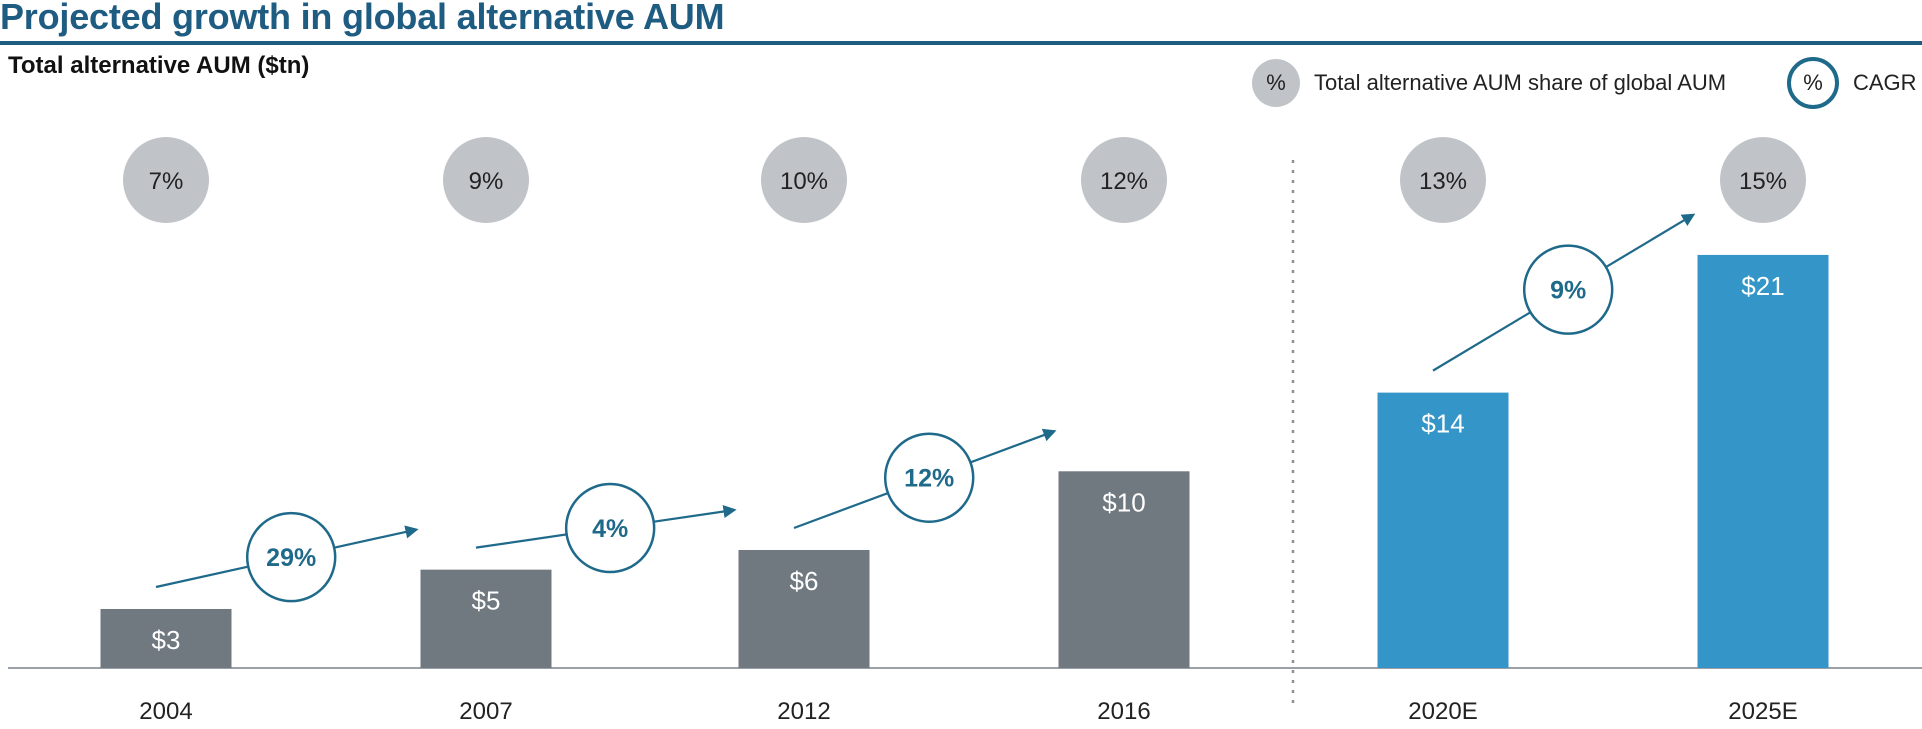 This screenshot has width=1922, height=729. I want to click on bar-2025E, so click(1763, 461).